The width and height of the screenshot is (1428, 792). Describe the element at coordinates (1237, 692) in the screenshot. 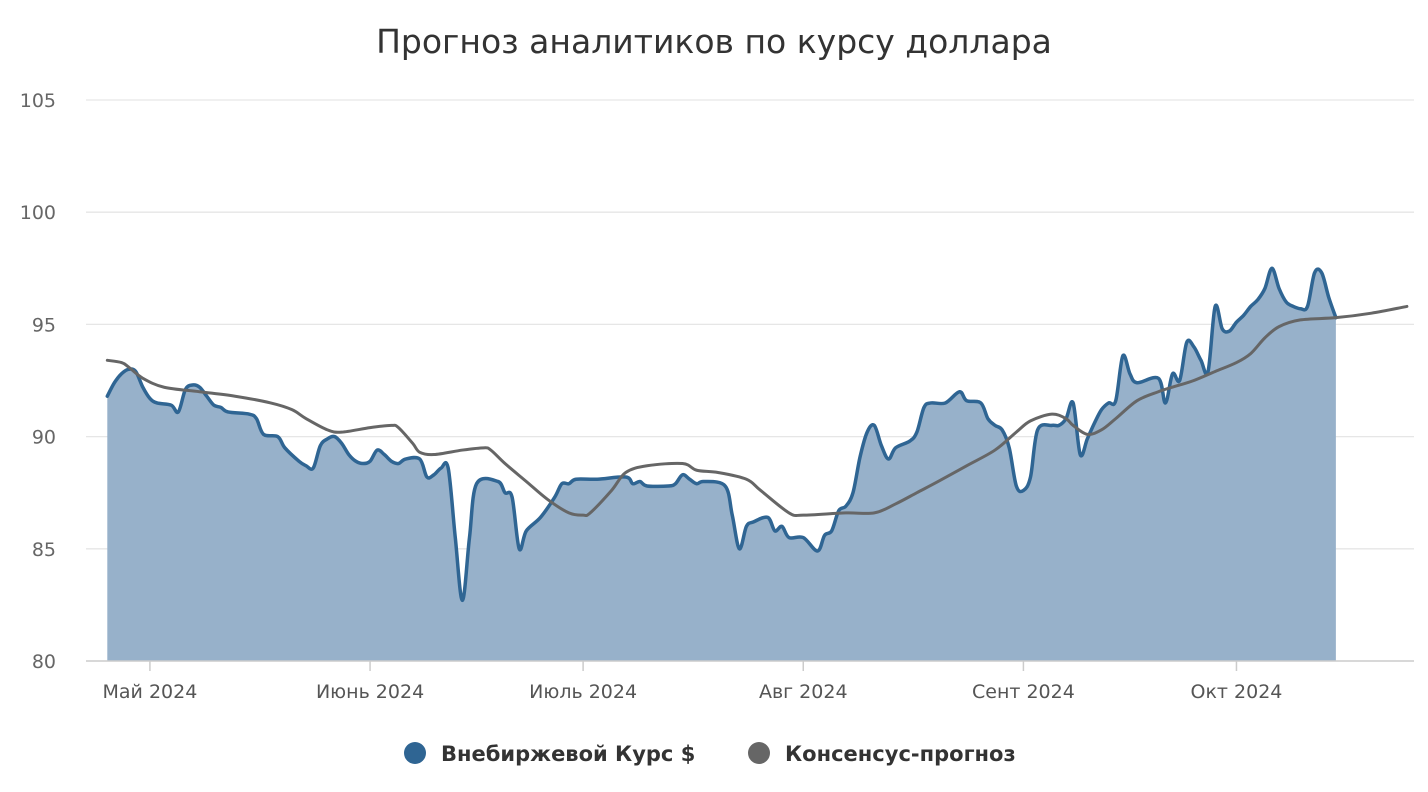

I see `x-tick-label: Окт 2024` at that location.